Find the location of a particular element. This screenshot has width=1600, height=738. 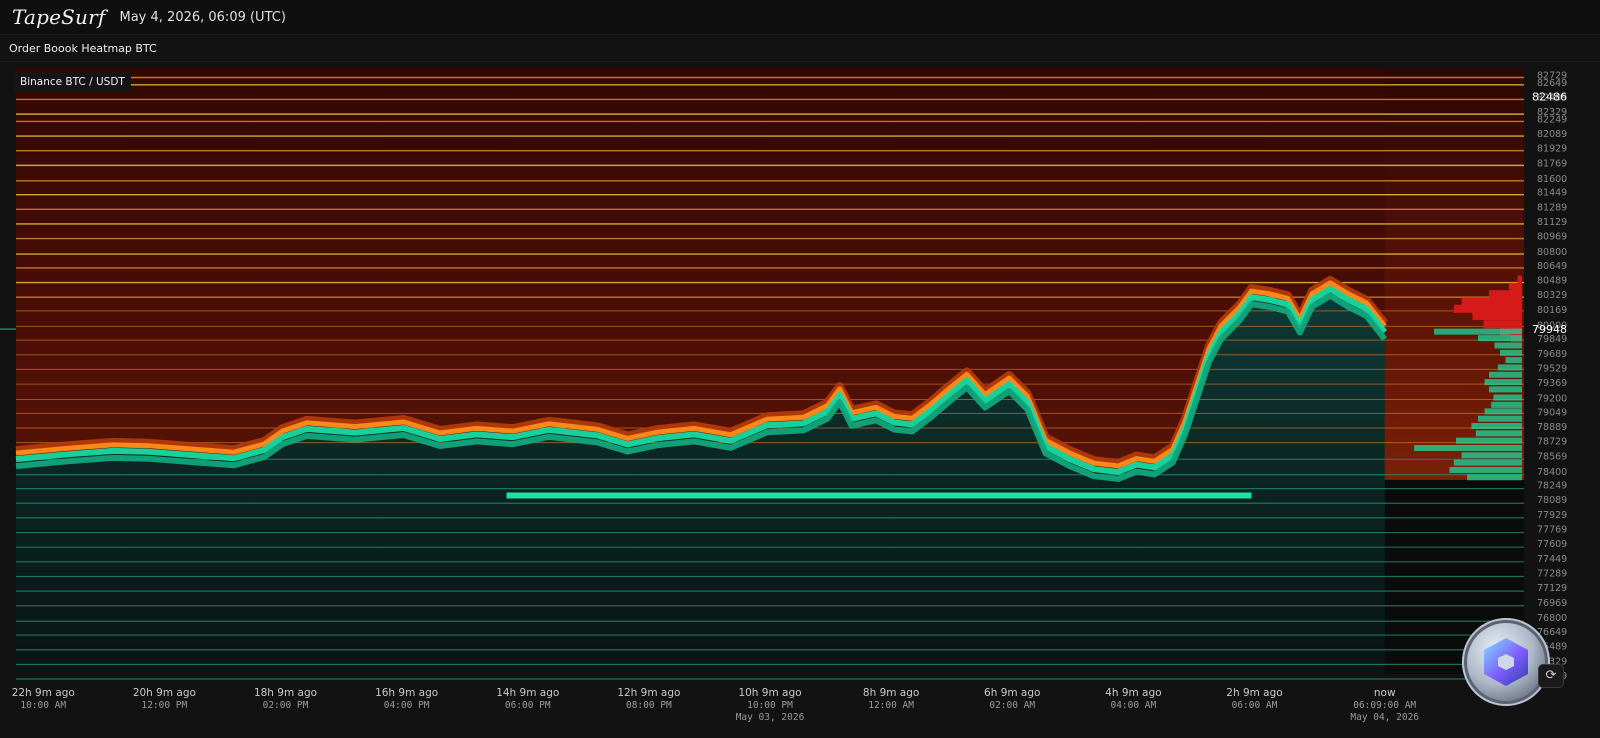

y-tick-label: 77609 is located at coordinates (1552, 544).